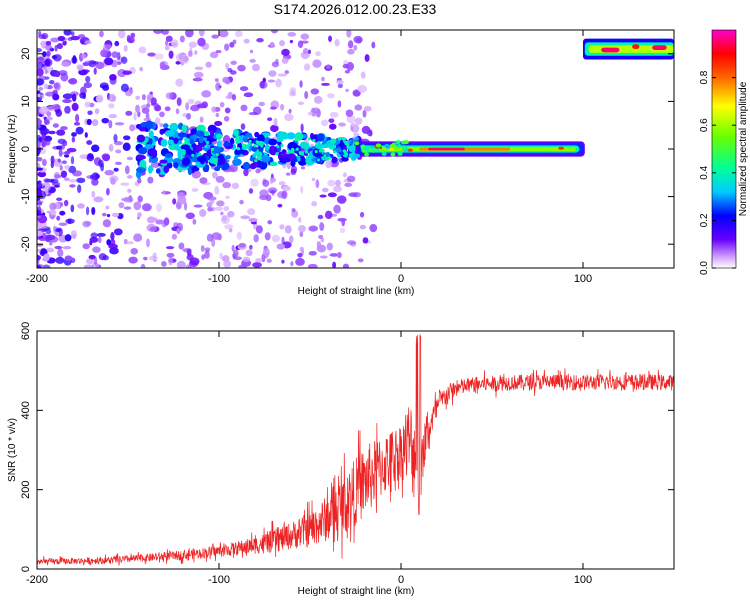 The width and height of the screenshot is (750, 600). What do you see at coordinates (401, 279) in the screenshot?
I see `spectrogram-xtick-label: 0` at bounding box center [401, 279].